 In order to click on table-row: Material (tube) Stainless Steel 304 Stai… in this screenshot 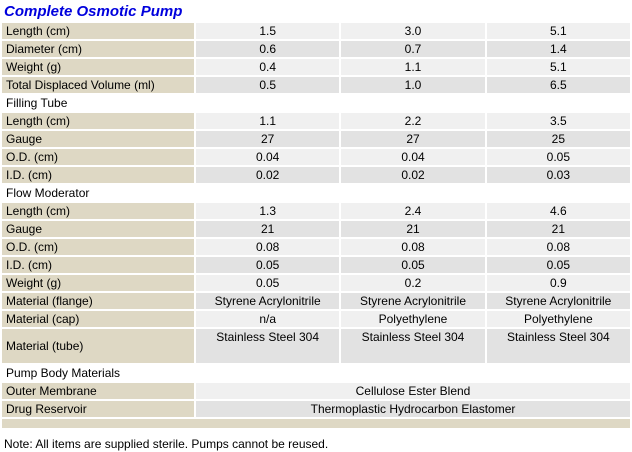, I will do `click(316, 346)`.